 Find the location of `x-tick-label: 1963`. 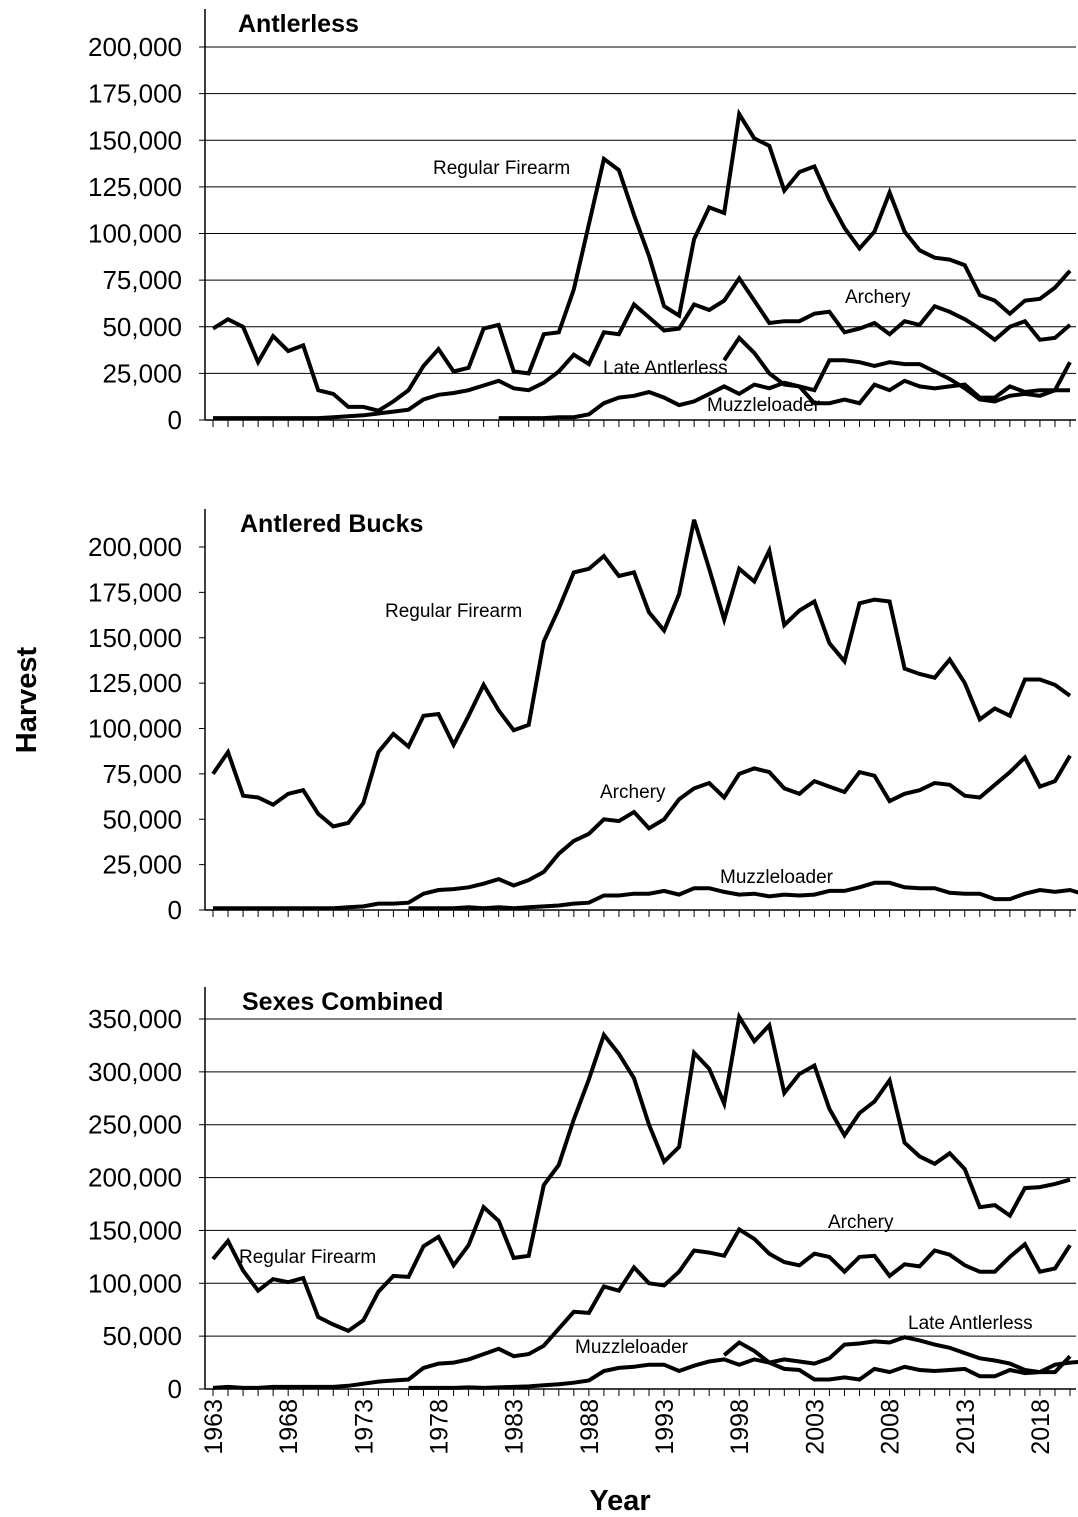

x-tick-label: 1963 is located at coordinates (214, 1427).